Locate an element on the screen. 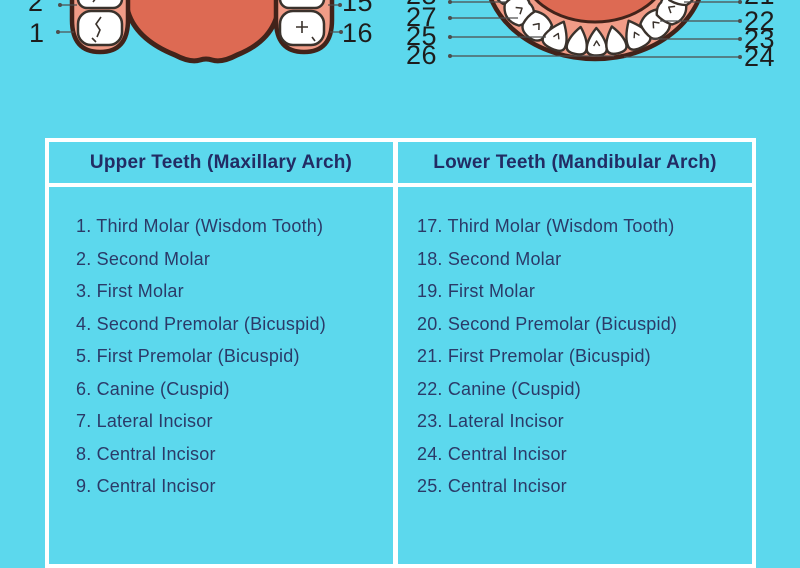 This screenshot has height=568, width=800. list-item: 7. Lateral Incisor is located at coordinates (144, 421).